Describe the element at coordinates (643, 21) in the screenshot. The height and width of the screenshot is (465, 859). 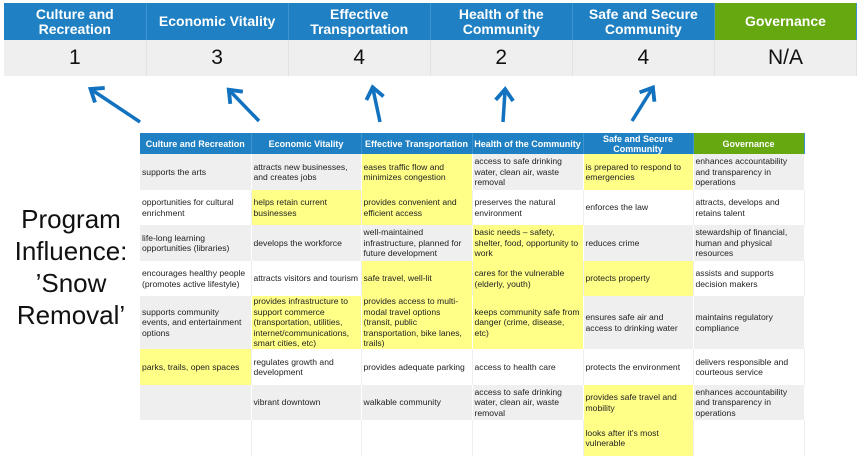
I see `summary-header-safe: Safe and Secure Community` at that location.